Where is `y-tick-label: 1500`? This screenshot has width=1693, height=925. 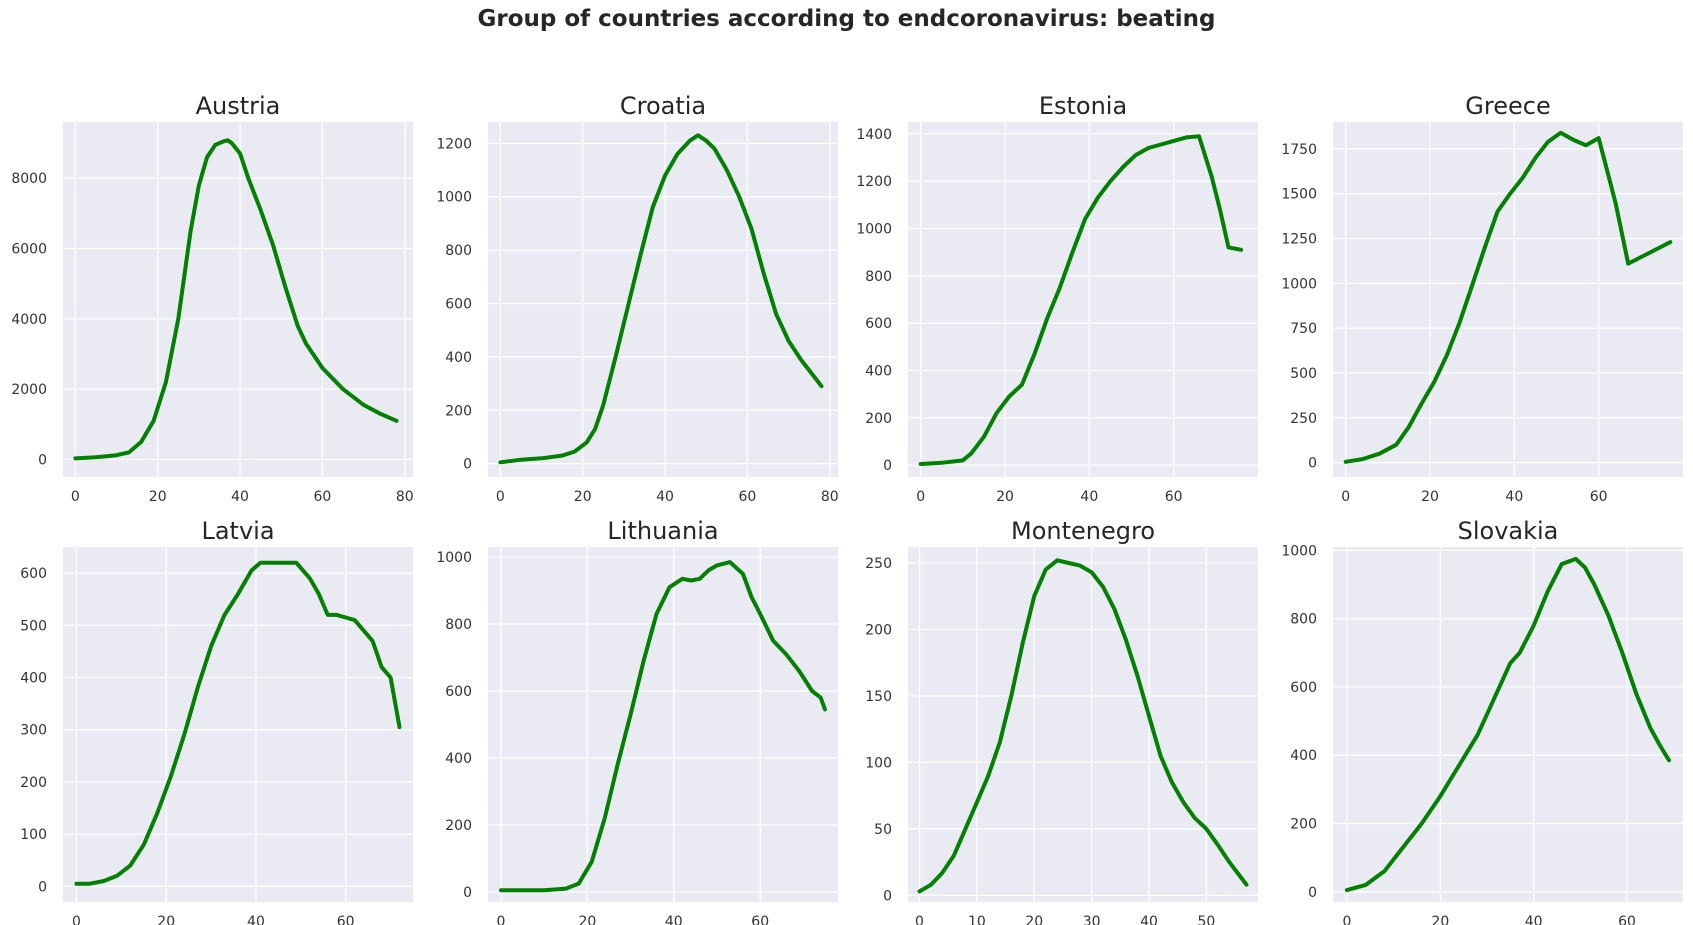 y-tick-label: 1500 is located at coordinates (1299, 195).